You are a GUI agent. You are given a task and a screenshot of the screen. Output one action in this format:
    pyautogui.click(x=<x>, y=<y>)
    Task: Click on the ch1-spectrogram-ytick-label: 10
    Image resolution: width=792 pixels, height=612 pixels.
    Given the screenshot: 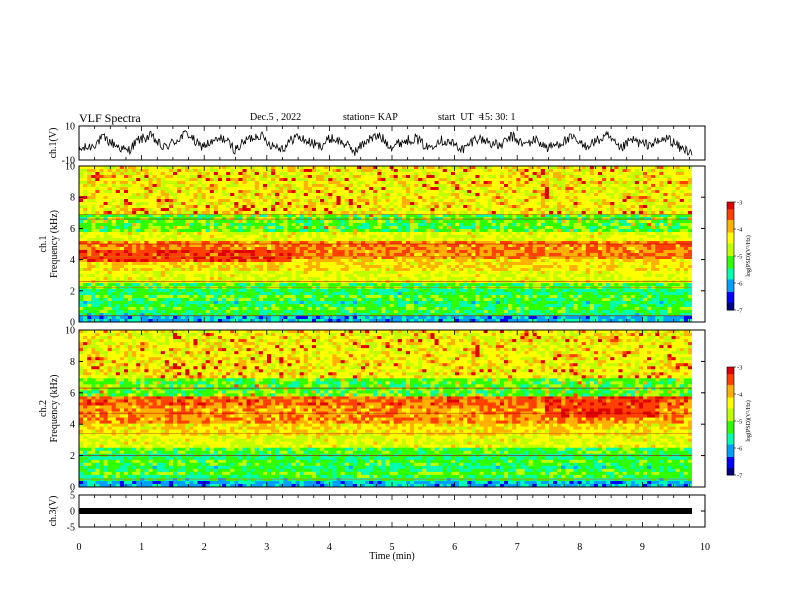 What is the action you would take?
    pyautogui.click(x=70, y=167)
    